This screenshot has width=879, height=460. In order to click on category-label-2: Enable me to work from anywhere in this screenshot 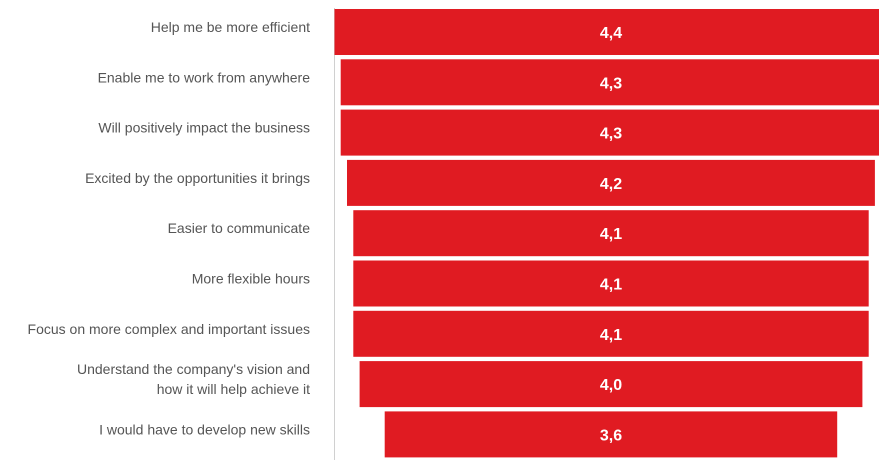, I will do `click(204, 77)`.